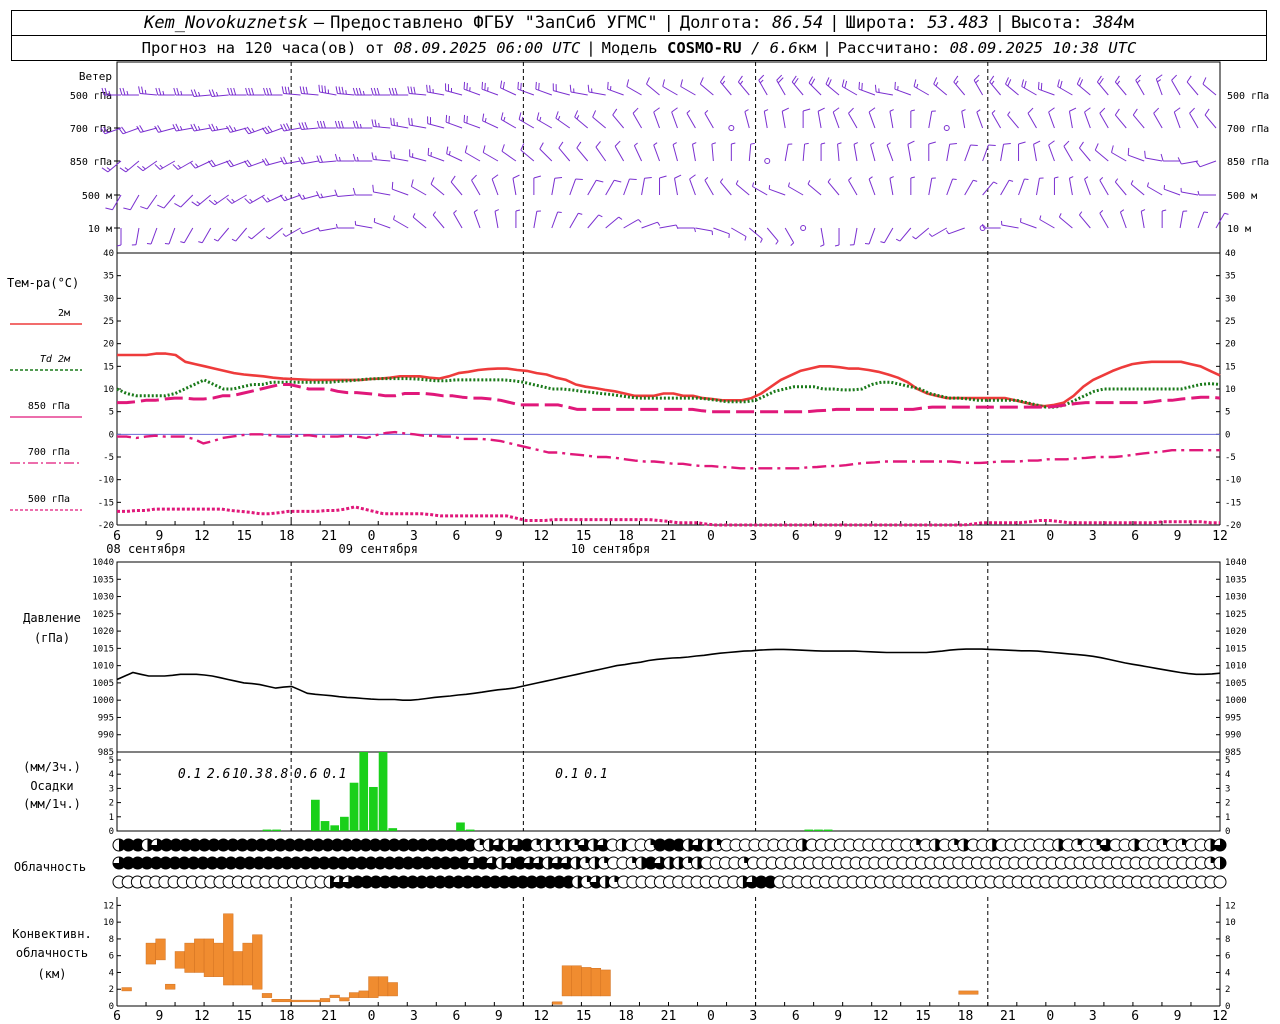  I want to click on x-hour-label-bottom: 21, so click(1008, 1016).